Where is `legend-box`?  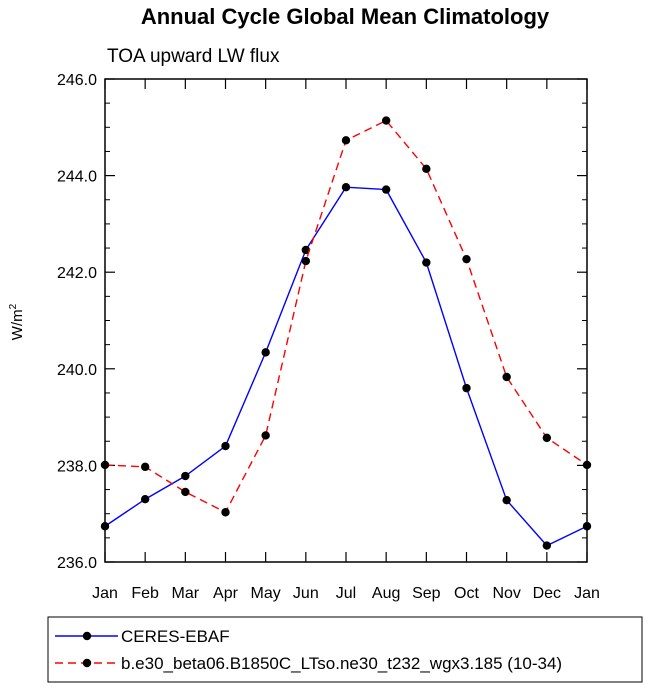
legend-box is located at coordinates (345, 649).